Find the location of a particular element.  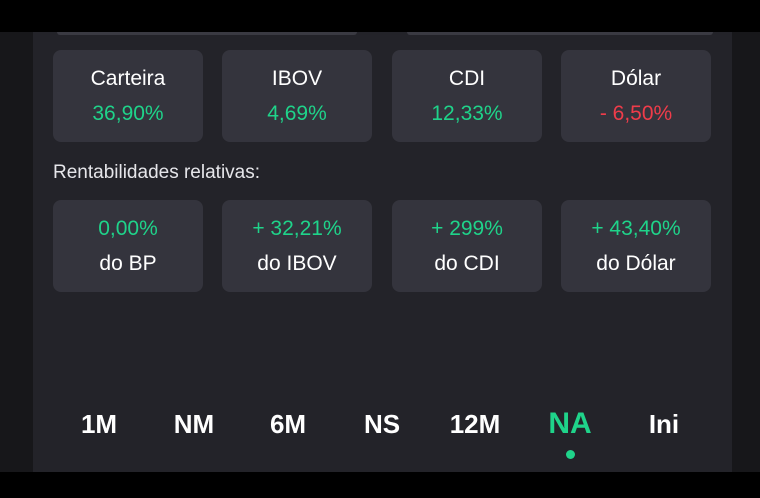

relative-card-label: do Dólar is located at coordinates (636, 263).